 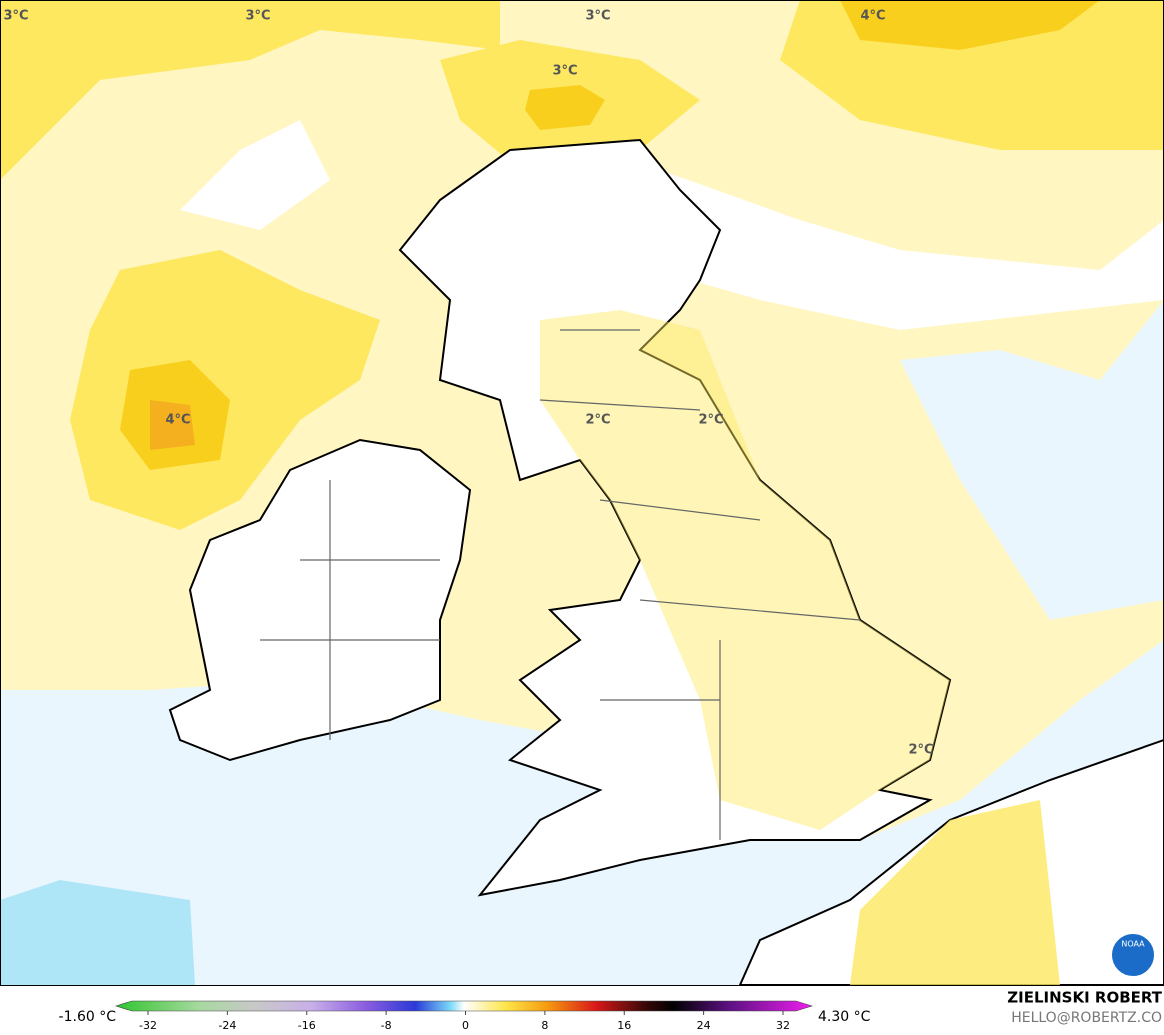 What do you see at coordinates (844, 1017) in the screenshot?
I see `colorbar-max: 4.30 °C` at bounding box center [844, 1017].